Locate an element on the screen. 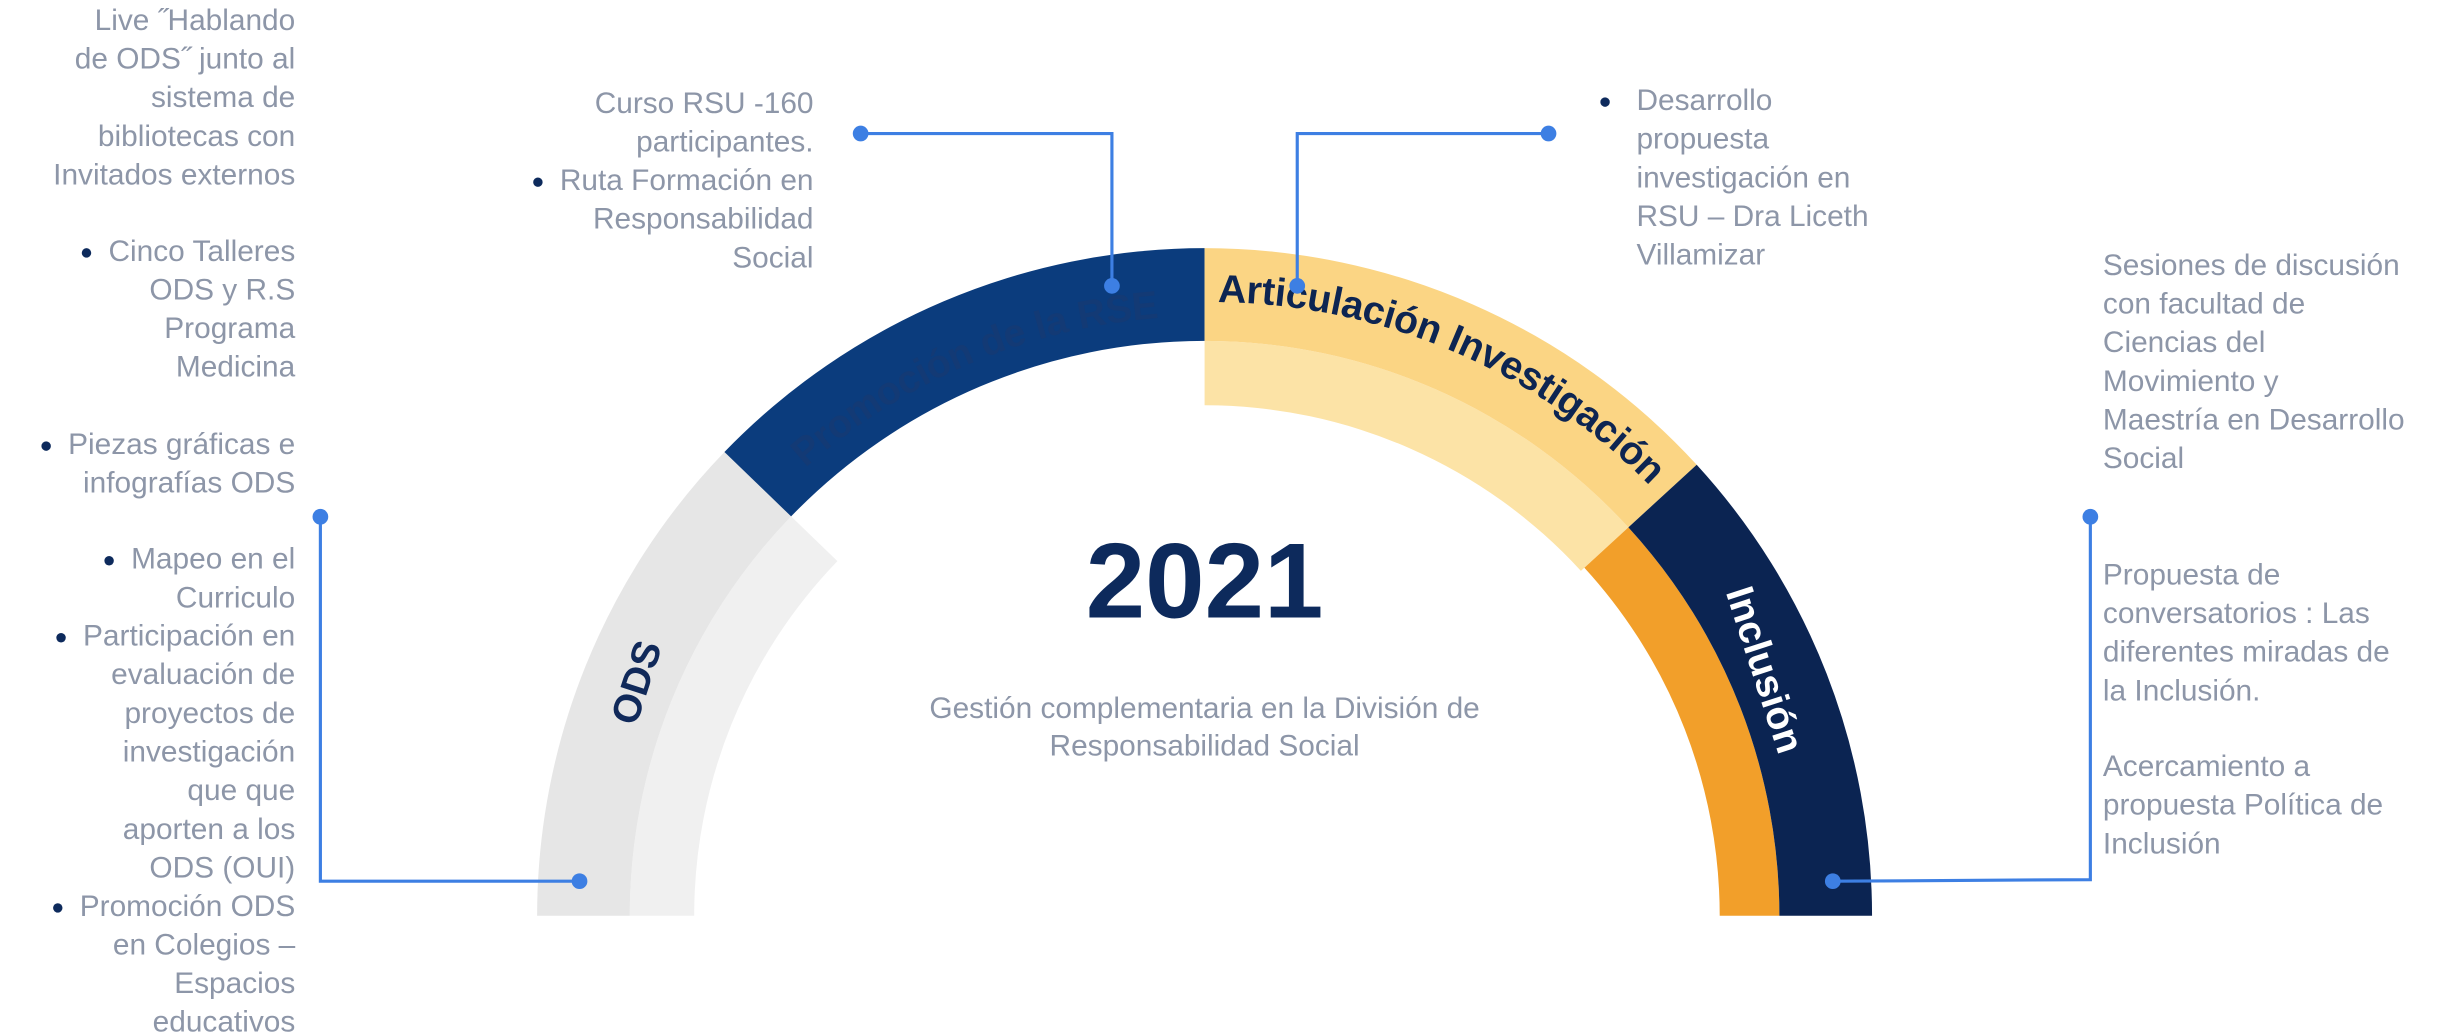 The width and height of the screenshot is (2450, 1032). note-line: sistema de is located at coordinates (223, 97).